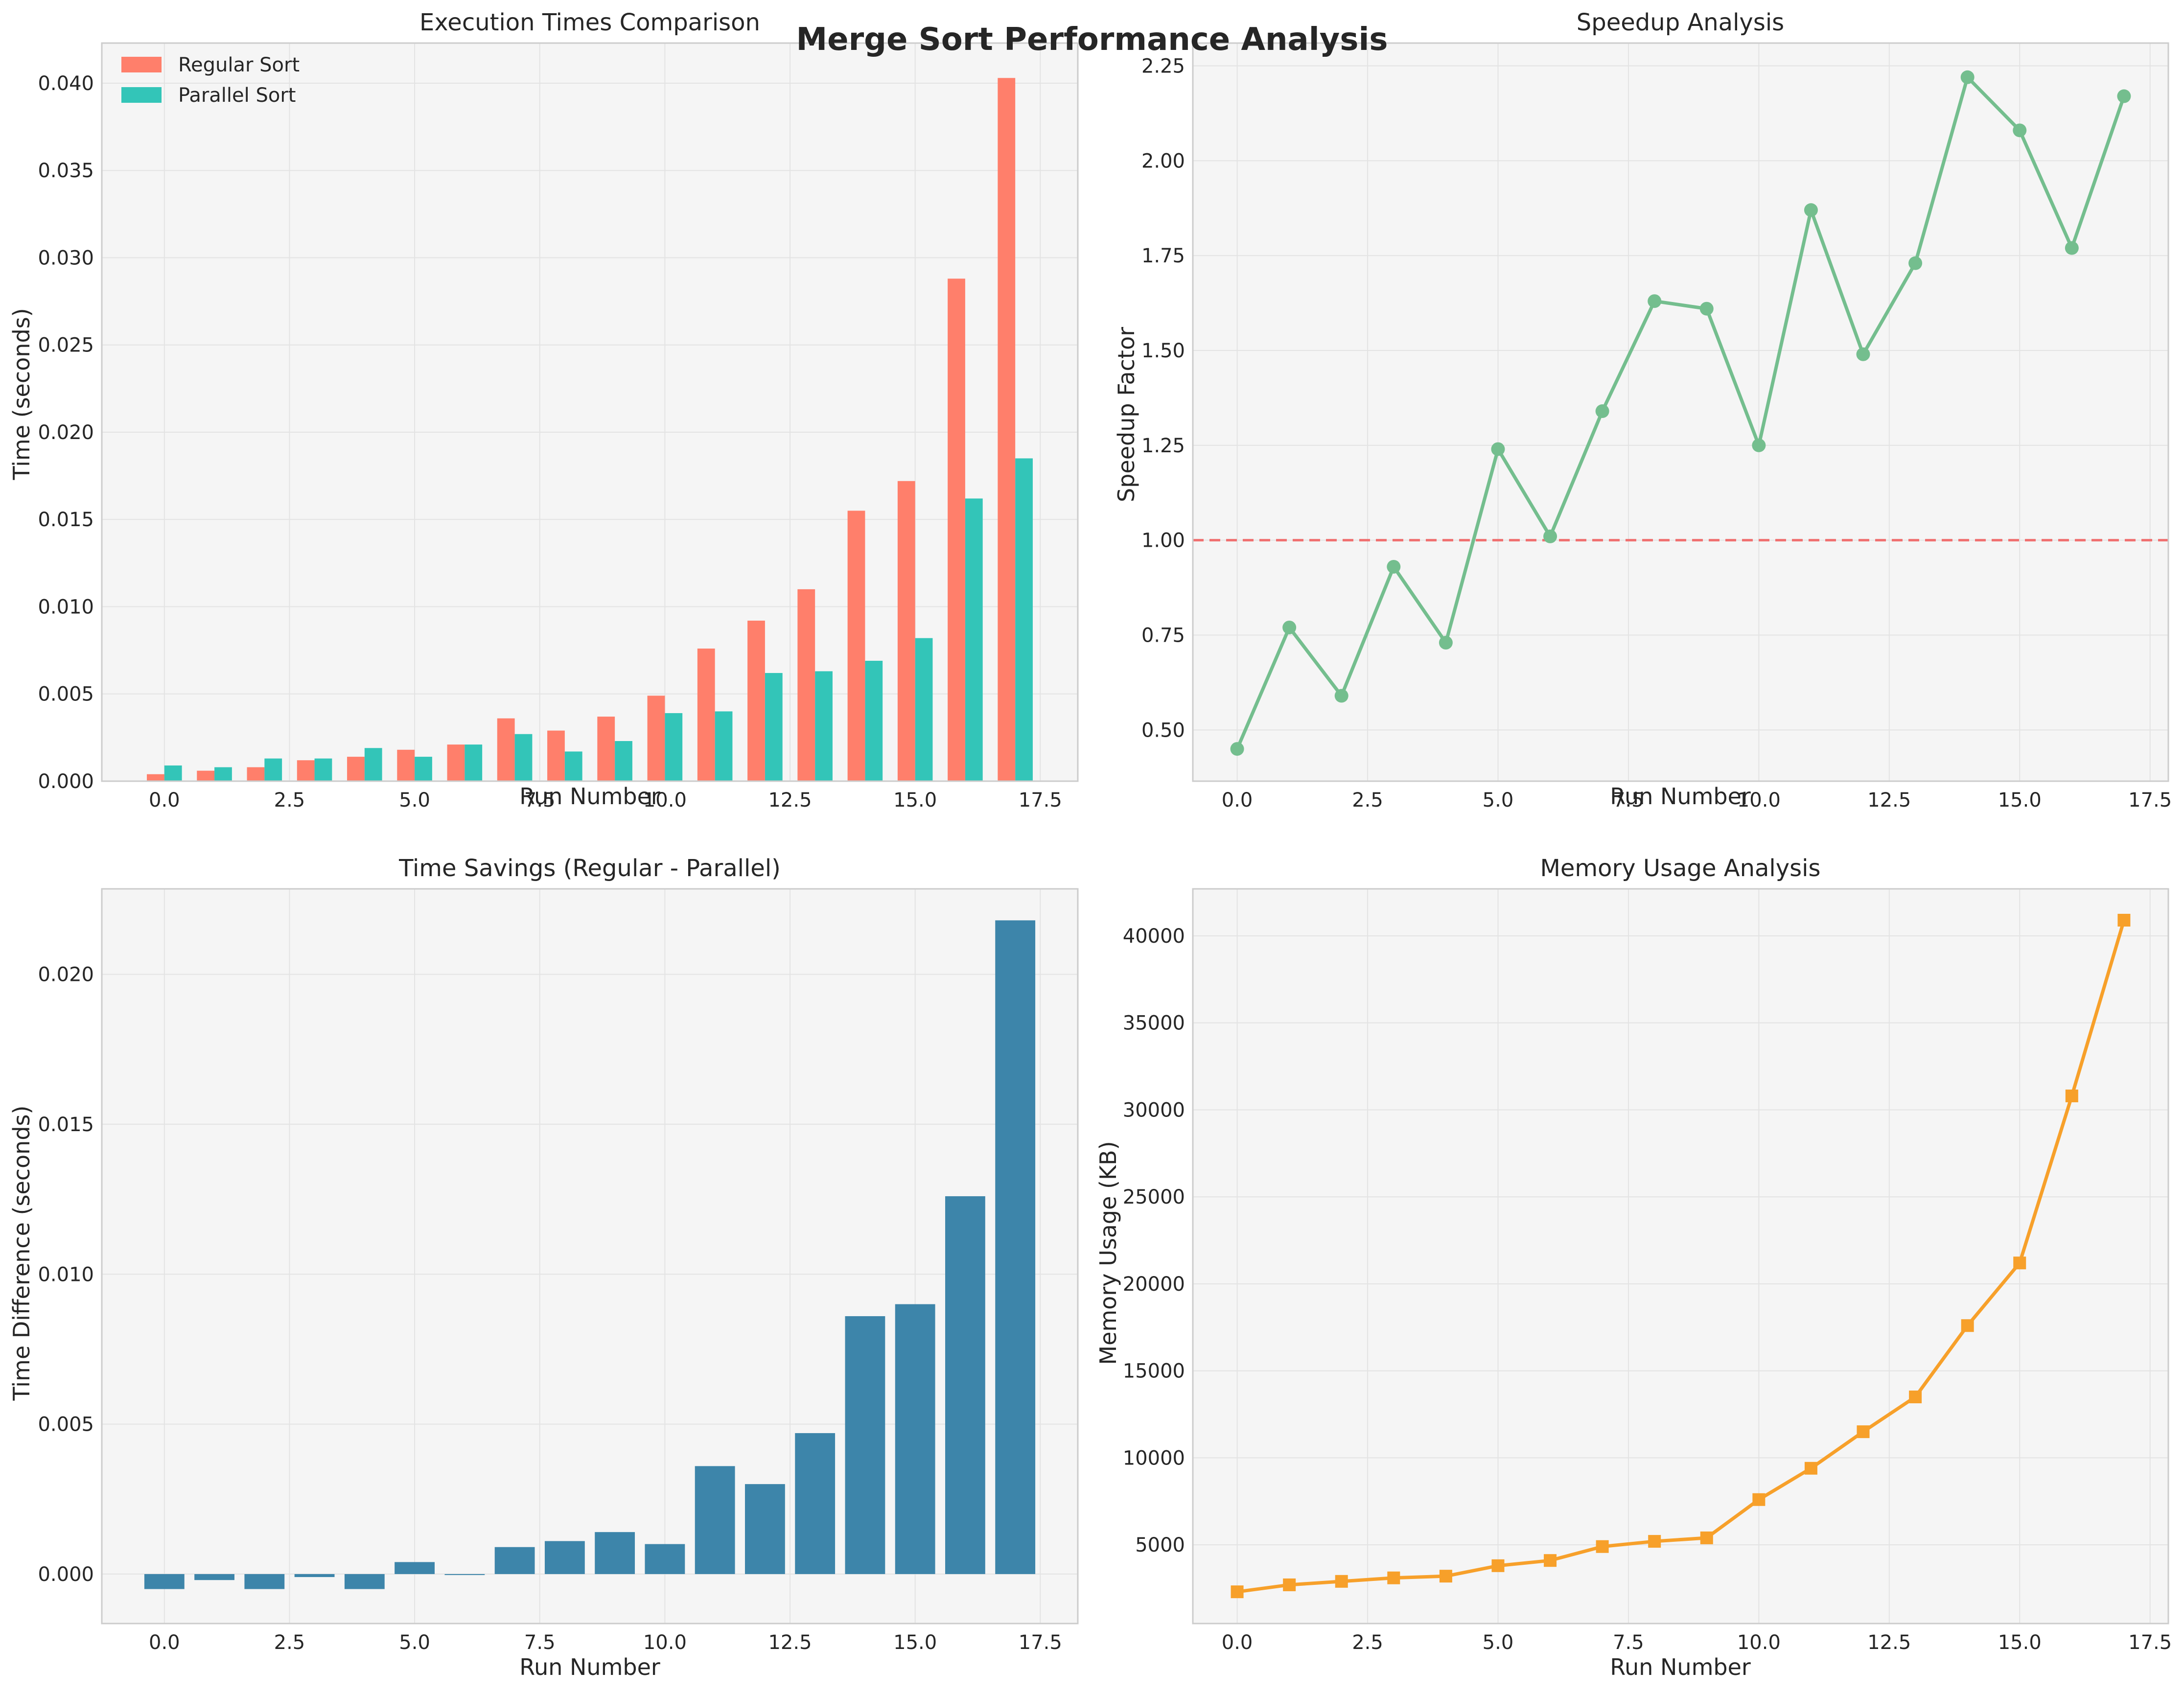  What do you see at coordinates (1680, 22) in the screenshot?
I see `chart-title: Speedup Analysis` at bounding box center [1680, 22].